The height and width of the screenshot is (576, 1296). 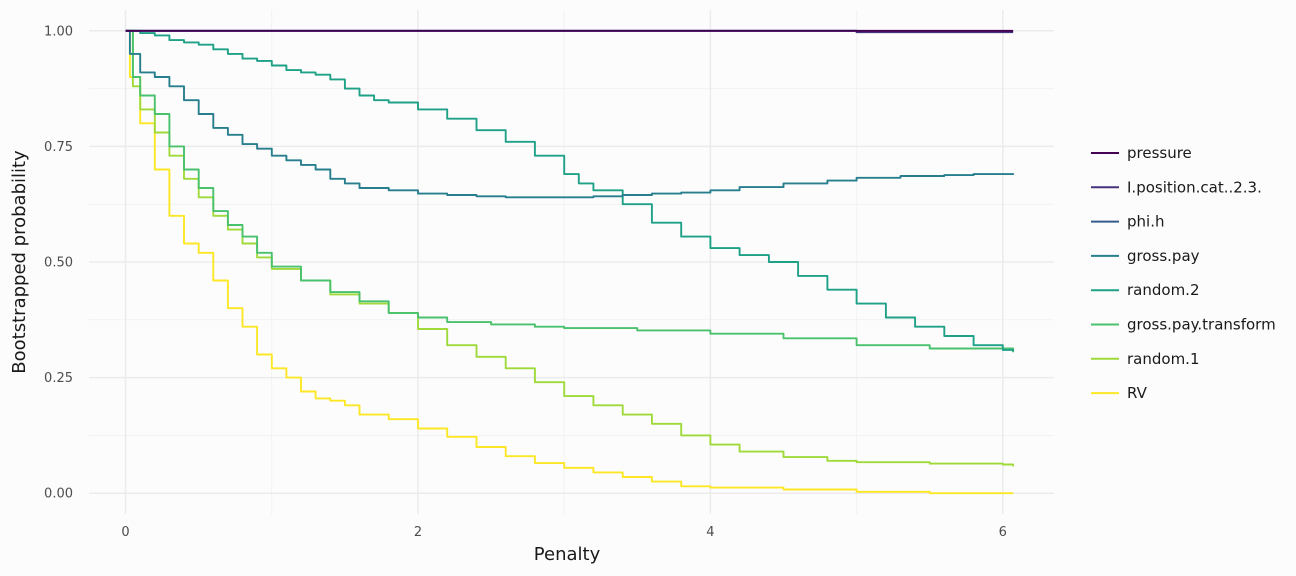 I want to click on x-tick-label: 0, so click(x=125, y=532).